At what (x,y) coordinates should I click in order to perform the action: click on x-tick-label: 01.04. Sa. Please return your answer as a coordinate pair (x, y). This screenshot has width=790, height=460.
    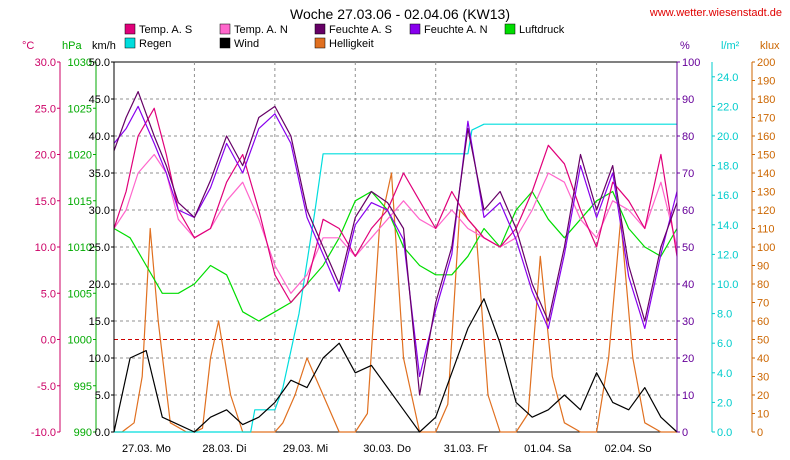
    Looking at the image, I should click on (548, 449).